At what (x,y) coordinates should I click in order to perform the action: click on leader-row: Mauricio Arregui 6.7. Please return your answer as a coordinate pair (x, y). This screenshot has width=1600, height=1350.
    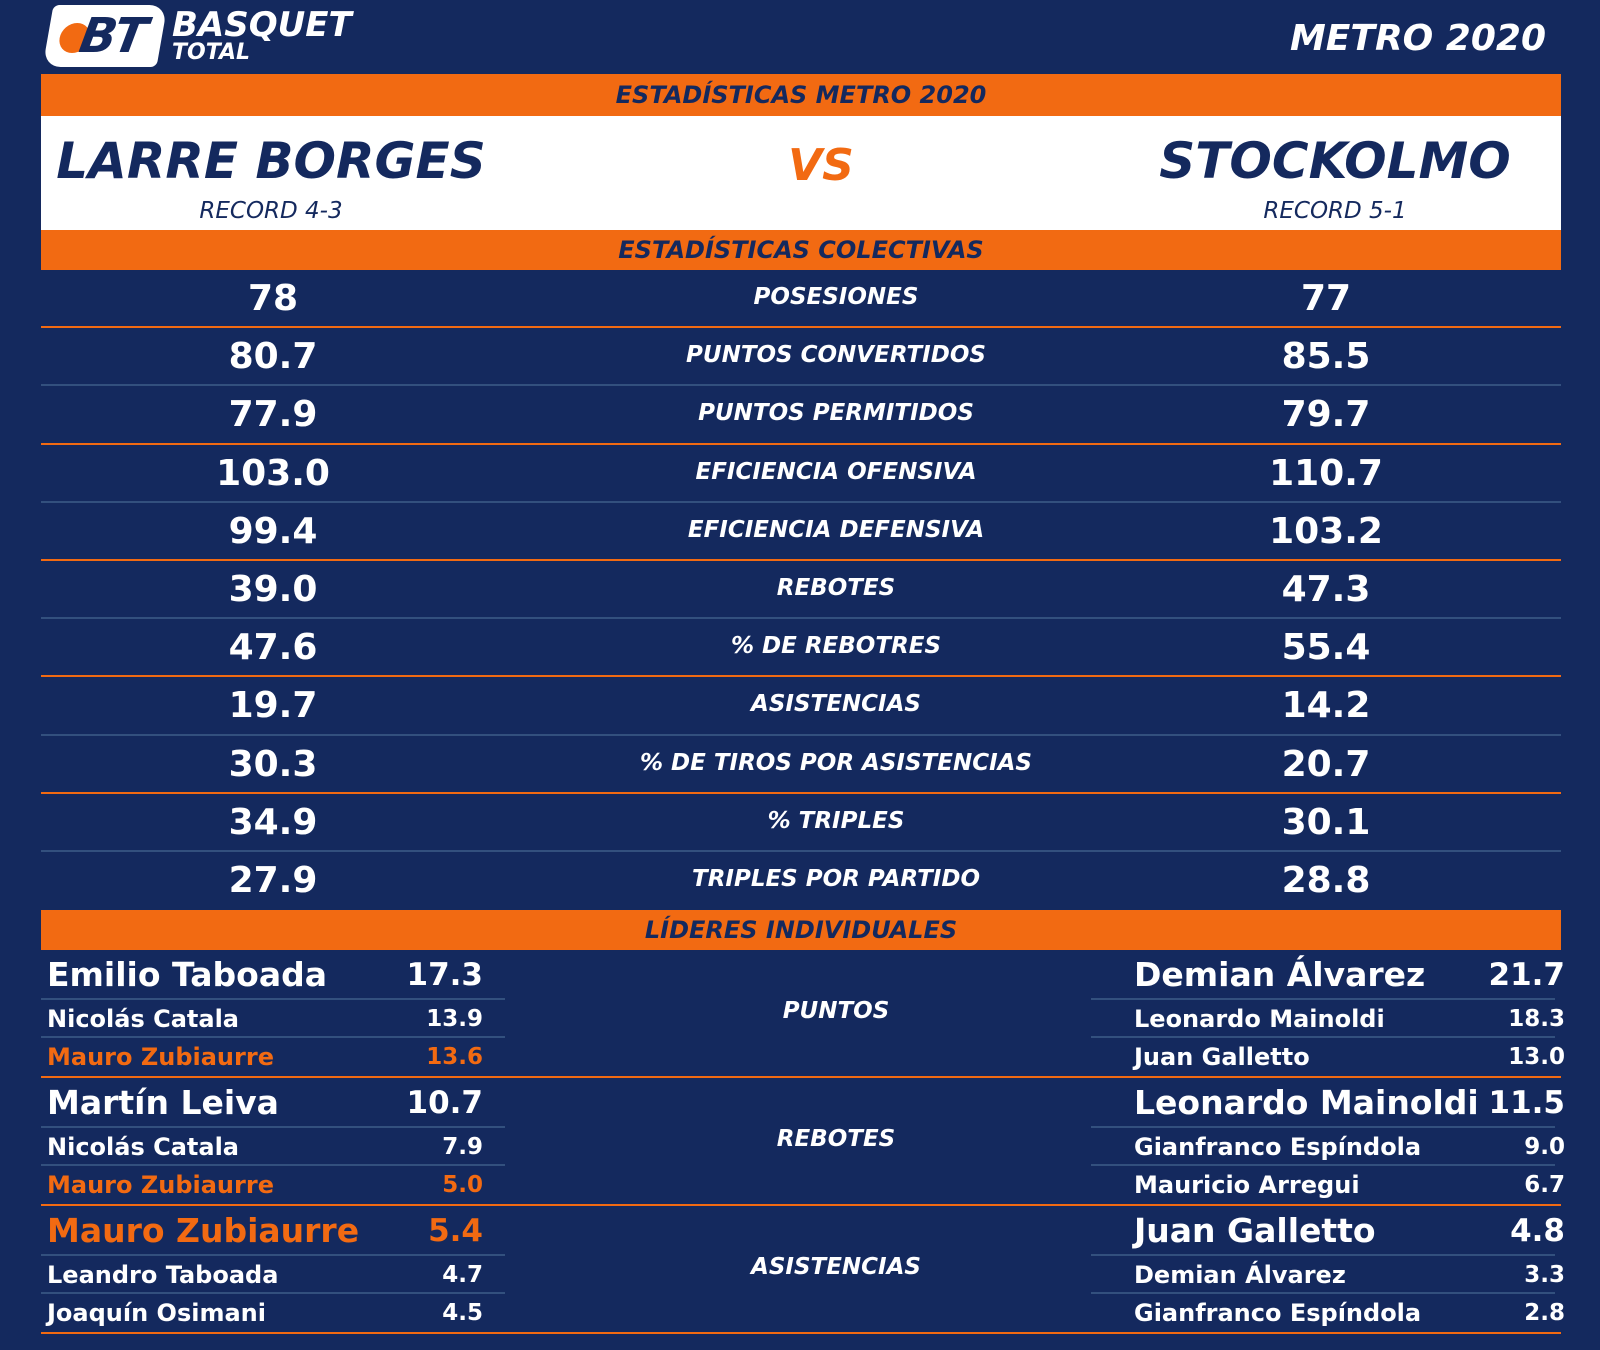
    Looking at the image, I should click on (1328, 1185).